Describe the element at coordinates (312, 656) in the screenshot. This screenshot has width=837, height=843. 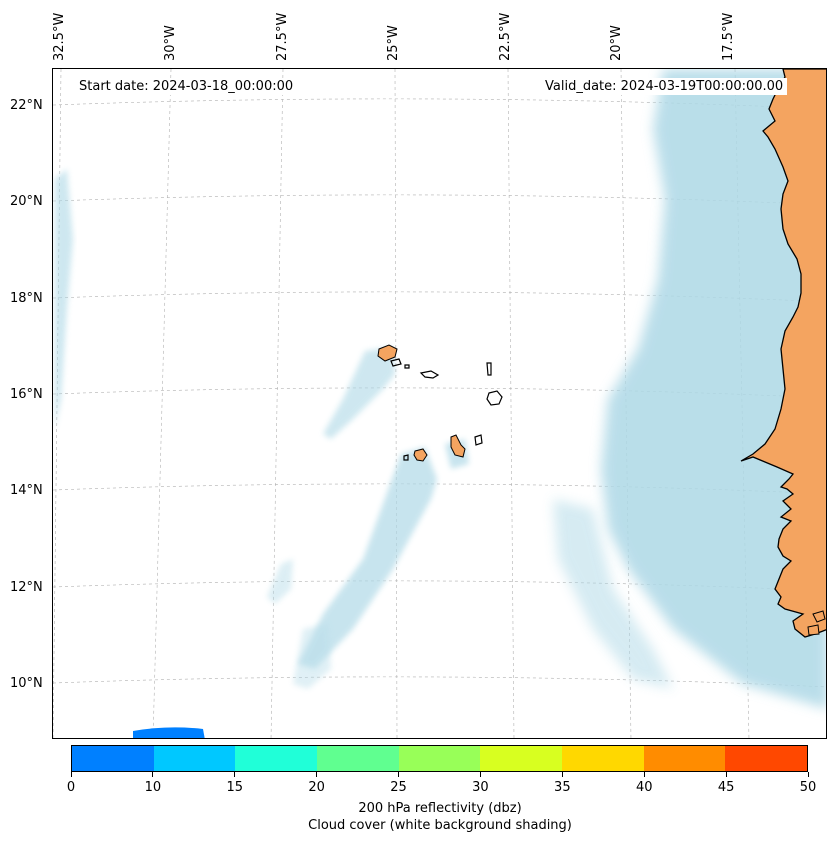
I see `cloud-patch-south` at that location.